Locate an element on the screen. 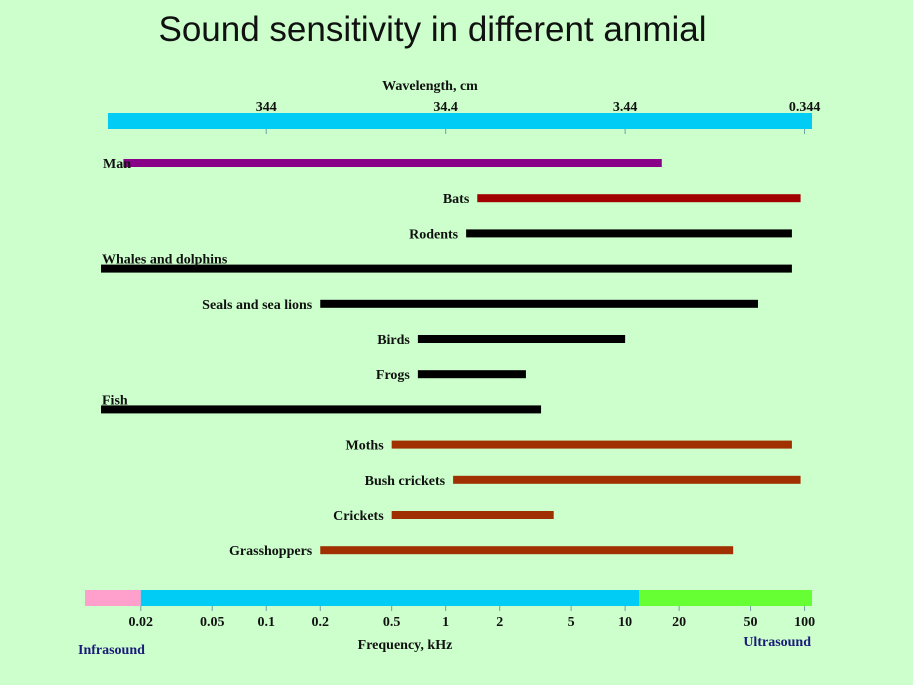  series-label-whales-and-dolphins: Whales and dolphins is located at coordinates (165, 260).